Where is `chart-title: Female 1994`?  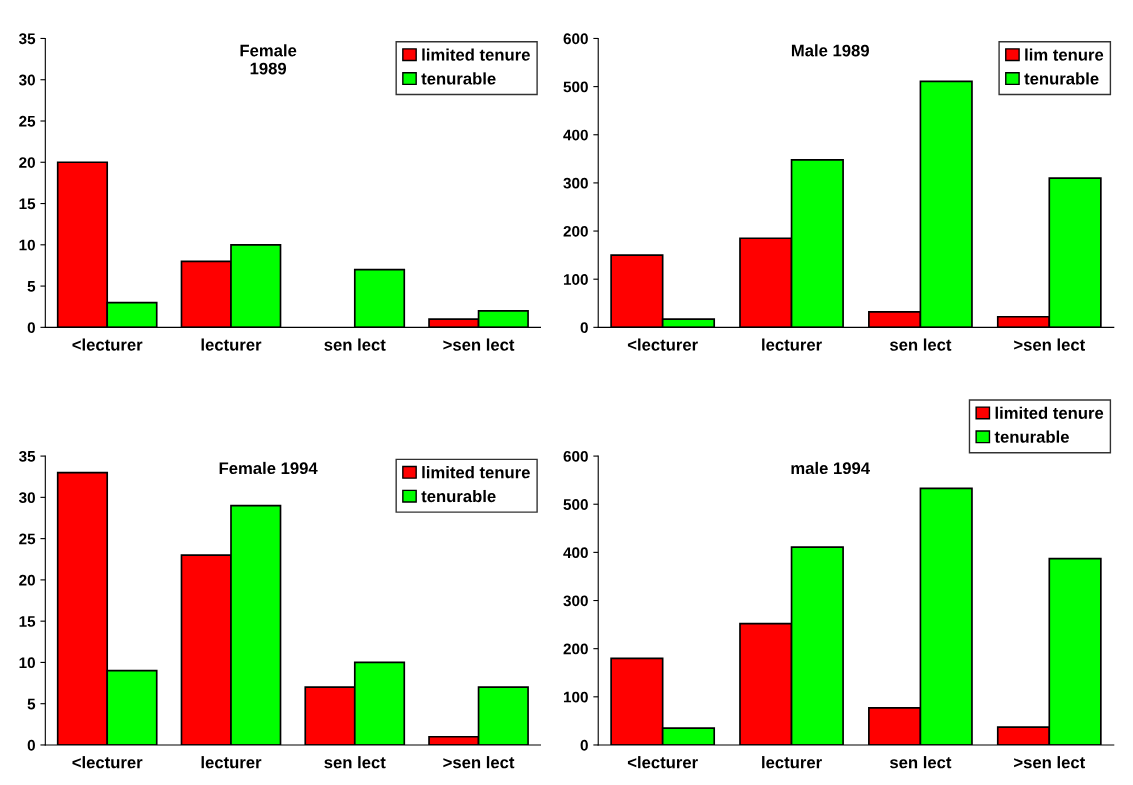 chart-title: Female 1994 is located at coordinates (268, 468).